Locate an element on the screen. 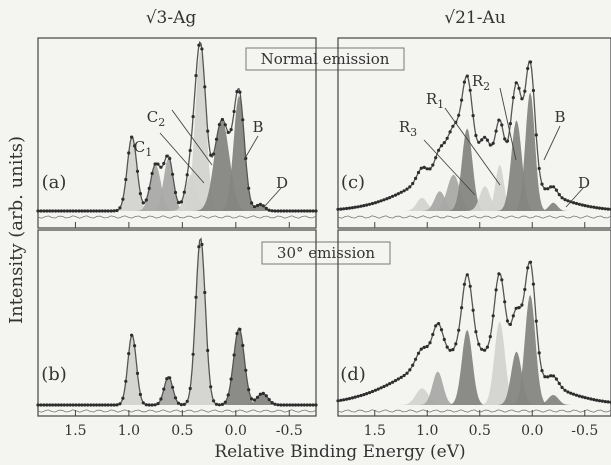 The image size is (611, 465). residual-line is located at coordinates (474, 217).